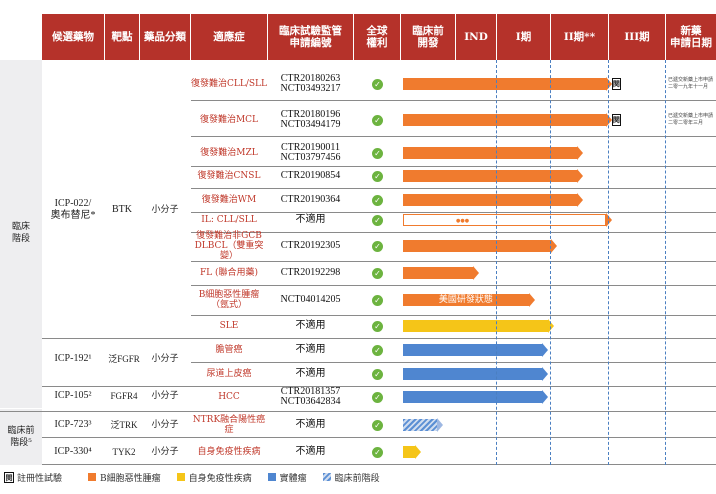 This screenshot has width=716, height=494. Describe the element at coordinates (229, 220) in the screenshot. I see `indication-cell: IL: CLL/SLL` at that location.